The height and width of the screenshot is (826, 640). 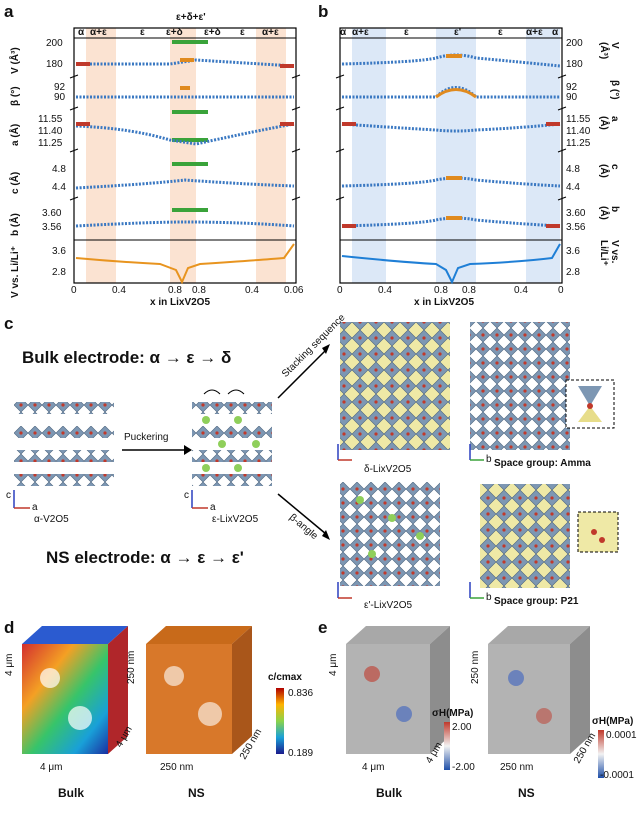 I want to click on epsilon-prime-structure, so click(x=390, y=534).